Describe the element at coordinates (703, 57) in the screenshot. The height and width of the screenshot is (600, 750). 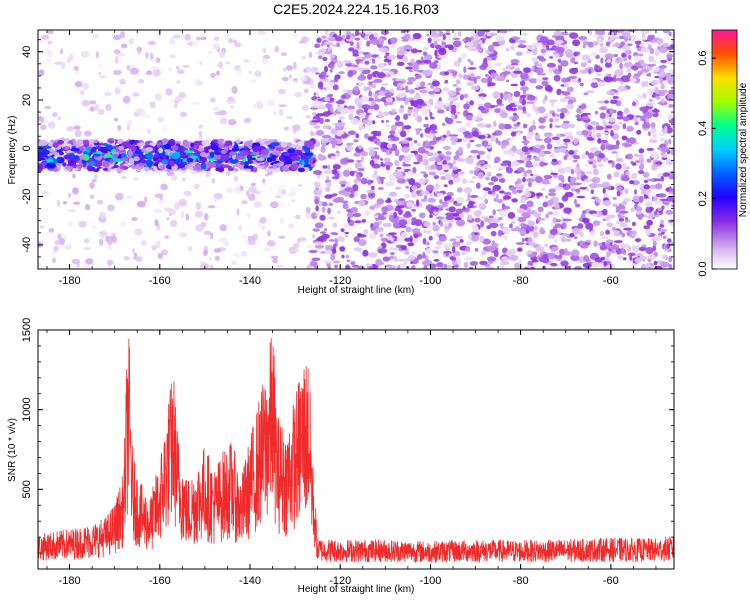
I see `colorbar-tick-label: 0.6` at that location.